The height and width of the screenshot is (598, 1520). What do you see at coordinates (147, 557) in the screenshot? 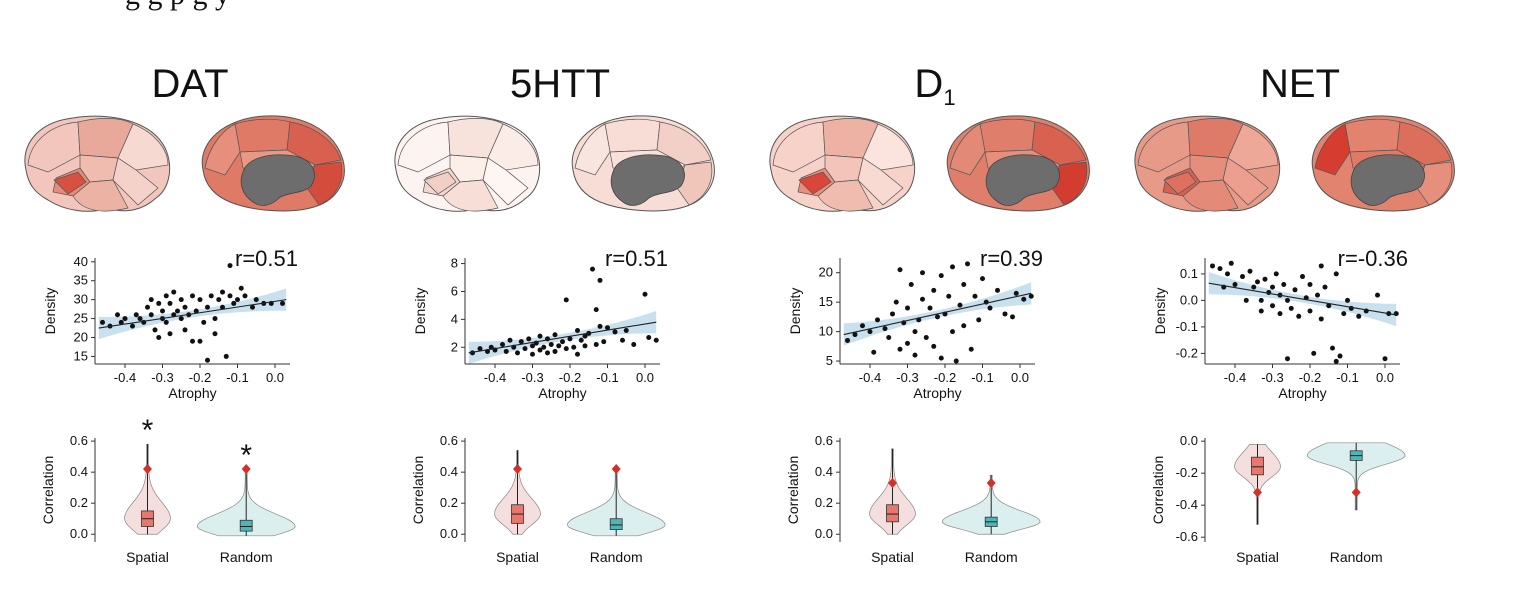
I see `category-label: Spatial` at bounding box center [147, 557].